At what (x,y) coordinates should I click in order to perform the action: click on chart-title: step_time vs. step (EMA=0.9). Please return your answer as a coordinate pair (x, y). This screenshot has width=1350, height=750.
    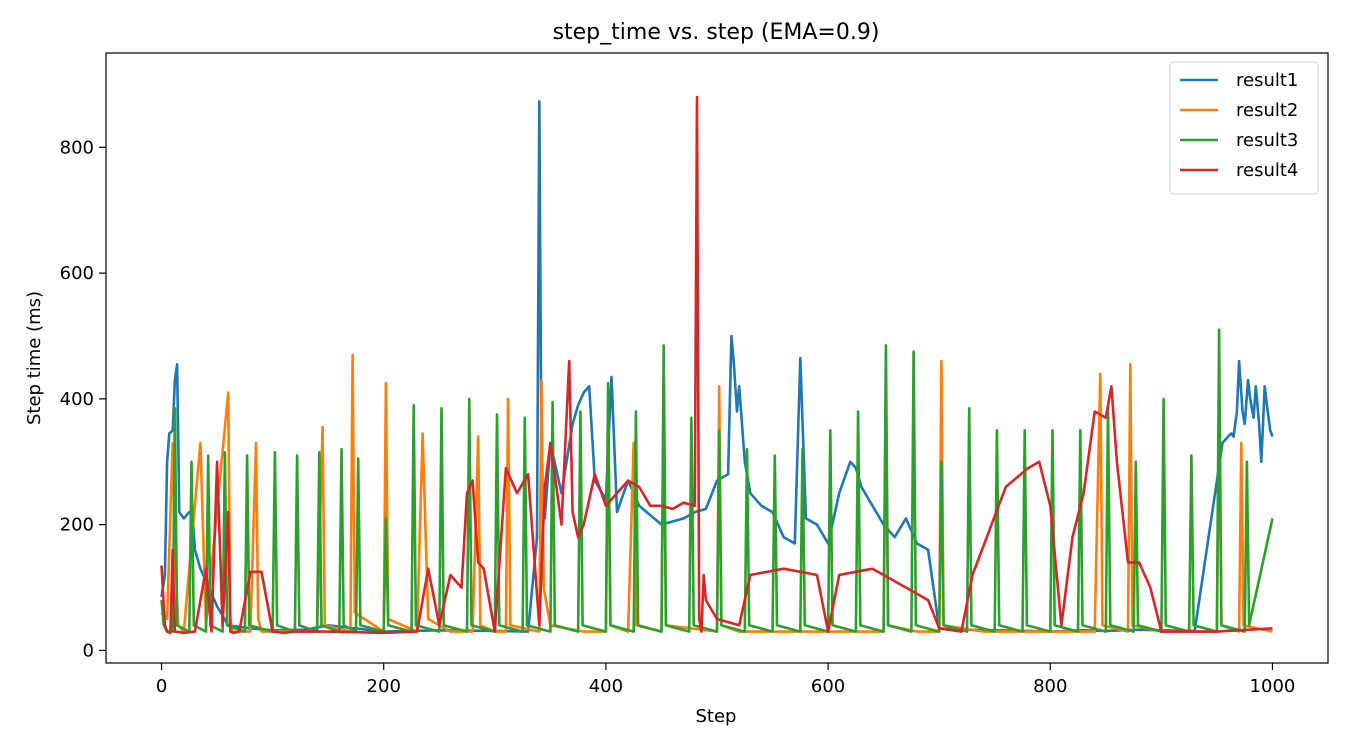
    Looking at the image, I should click on (716, 32).